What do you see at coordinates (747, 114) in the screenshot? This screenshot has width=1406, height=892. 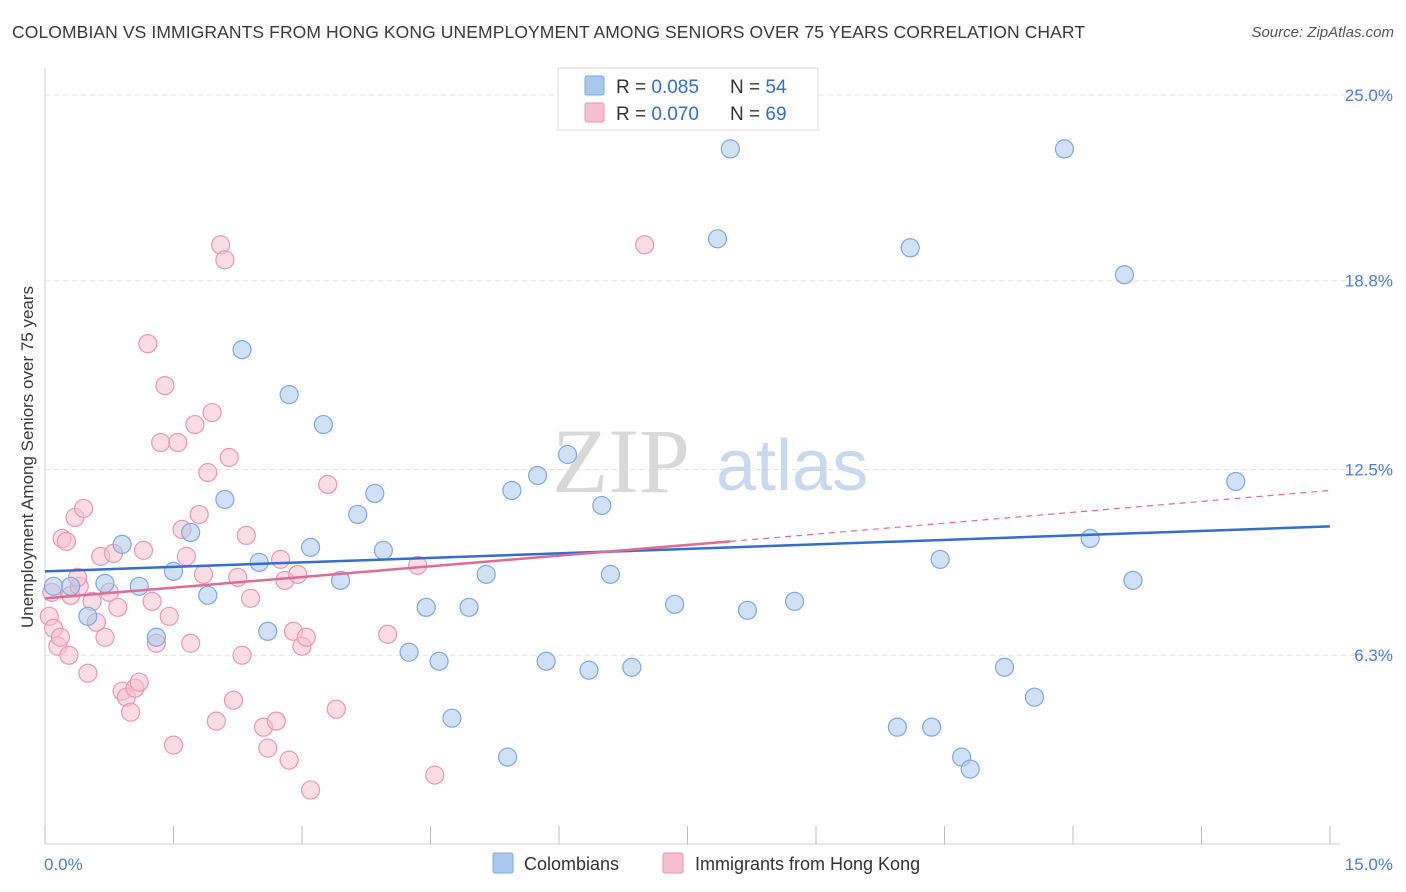 I see `legend-n-label-2: N =` at bounding box center [747, 114].